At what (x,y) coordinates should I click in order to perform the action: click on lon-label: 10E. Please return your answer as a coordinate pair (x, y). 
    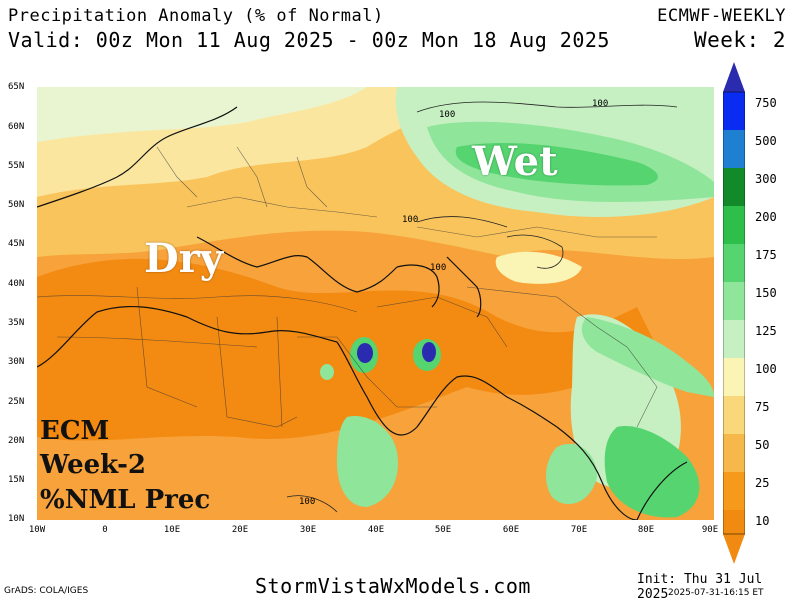
    Looking at the image, I should click on (172, 530).